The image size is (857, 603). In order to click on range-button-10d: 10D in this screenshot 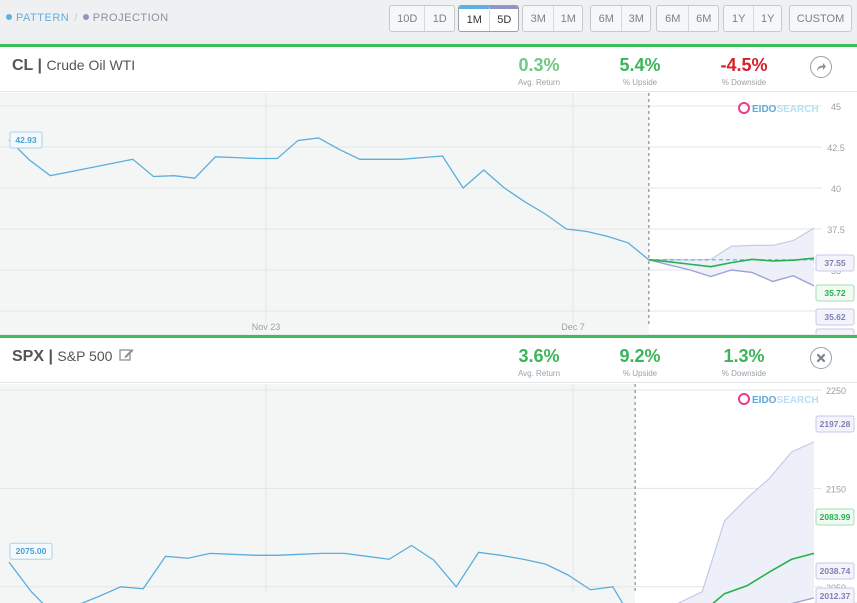, I will do `click(407, 18)`.